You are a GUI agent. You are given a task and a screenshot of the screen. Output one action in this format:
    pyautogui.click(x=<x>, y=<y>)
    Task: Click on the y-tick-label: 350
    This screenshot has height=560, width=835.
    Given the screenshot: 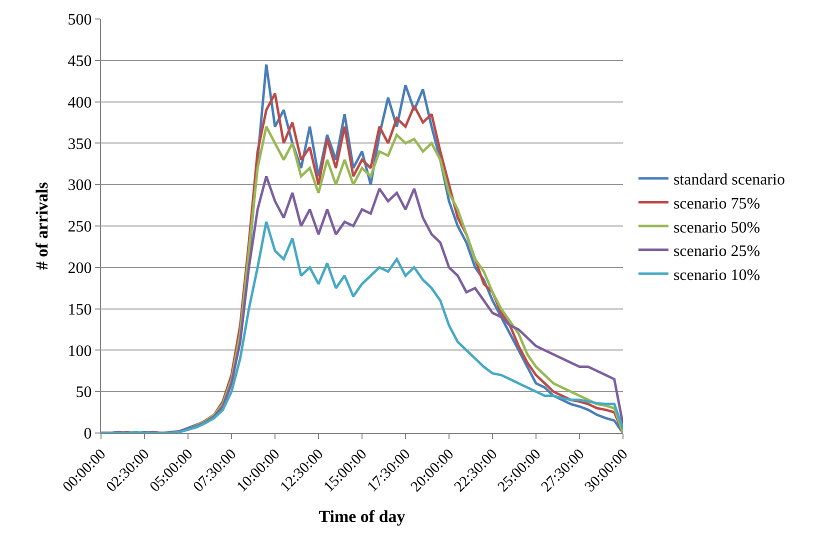 What is the action you would take?
    pyautogui.click(x=80, y=144)
    